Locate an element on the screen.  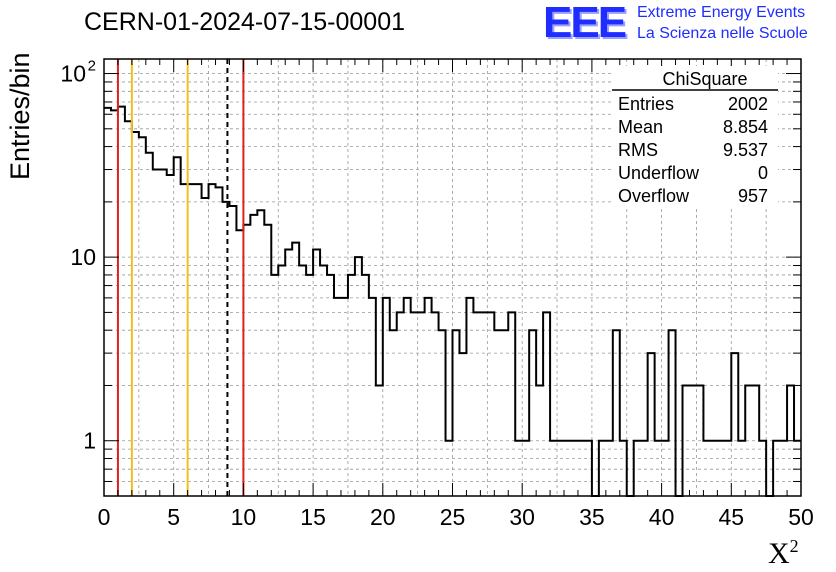
x-axis-label-base: X is located at coordinates (779, 553).